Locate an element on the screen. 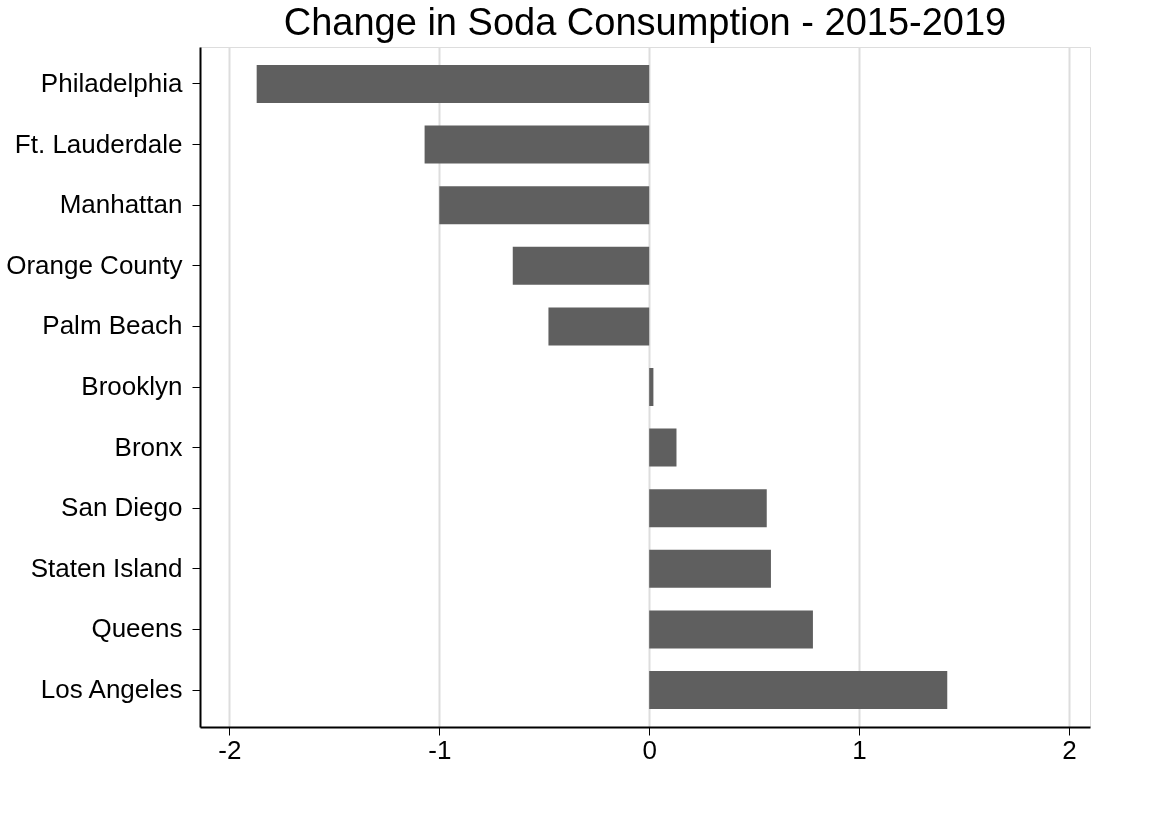 The height and width of the screenshot is (838, 1161). y-tick-label: San Diego is located at coordinates (122, 507).